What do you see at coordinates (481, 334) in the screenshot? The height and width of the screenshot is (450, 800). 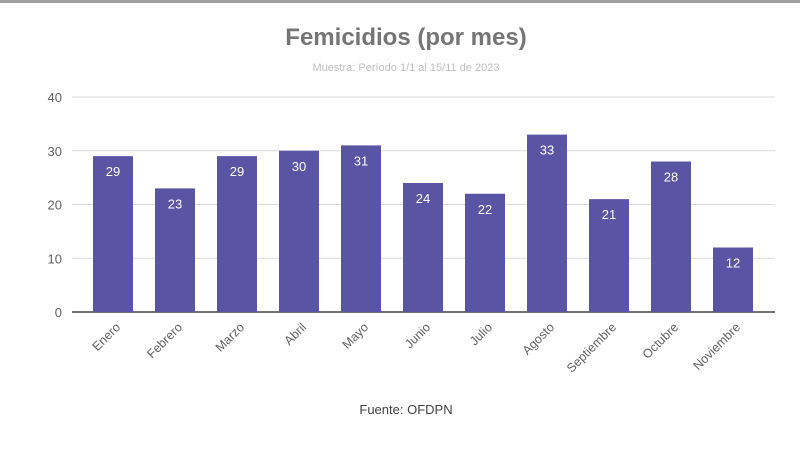 I see `x-tick-label: Julio` at bounding box center [481, 334].